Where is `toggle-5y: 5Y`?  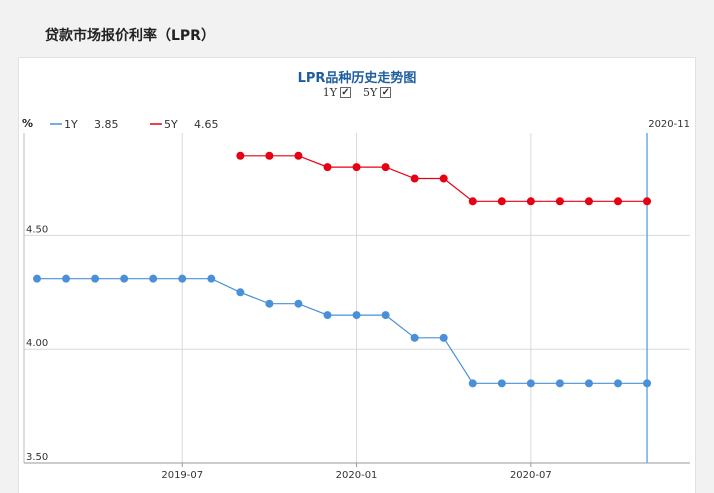 toggle-5y: 5Y is located at coordinates (377, 92).